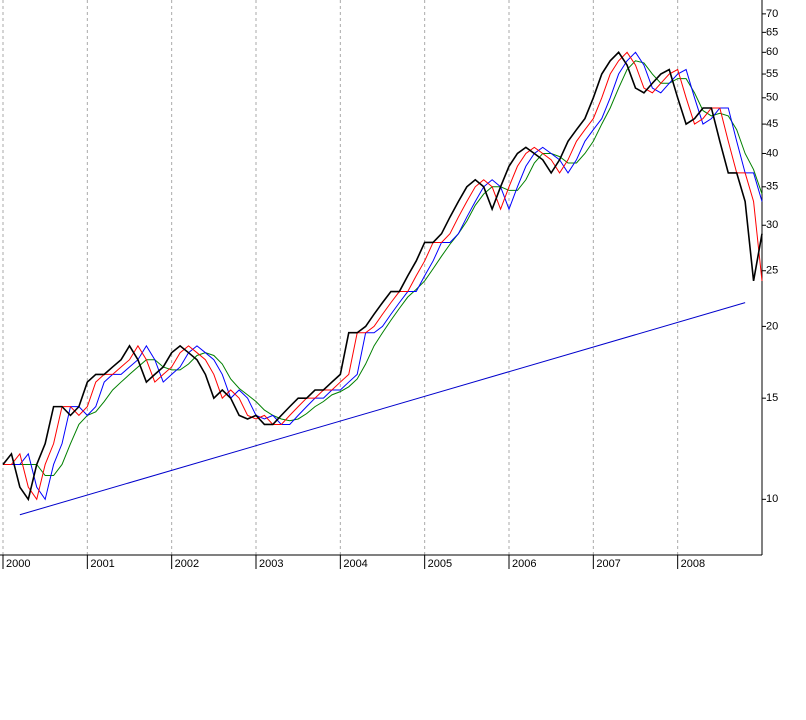 The height and width of the screenshot is (720, 806). What do you see at coordinates (187, 564) in the screenshot?
I see `x-tick-label: 2002` at bounding box center [187, 564].